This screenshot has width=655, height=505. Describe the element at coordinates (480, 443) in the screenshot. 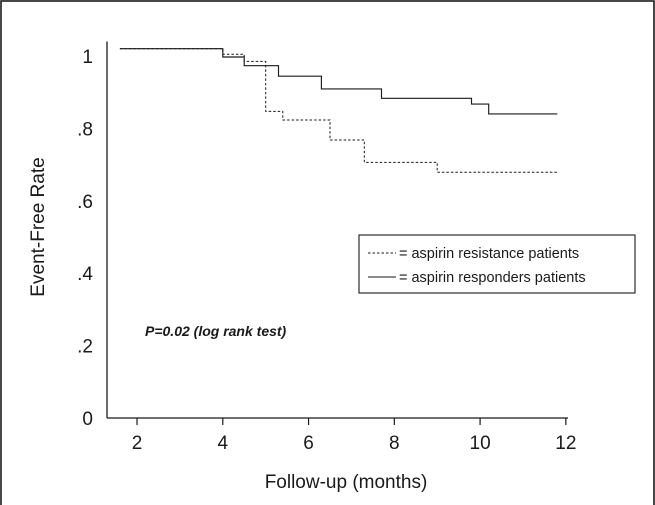

I see `x-tick-label: 10` at that location.